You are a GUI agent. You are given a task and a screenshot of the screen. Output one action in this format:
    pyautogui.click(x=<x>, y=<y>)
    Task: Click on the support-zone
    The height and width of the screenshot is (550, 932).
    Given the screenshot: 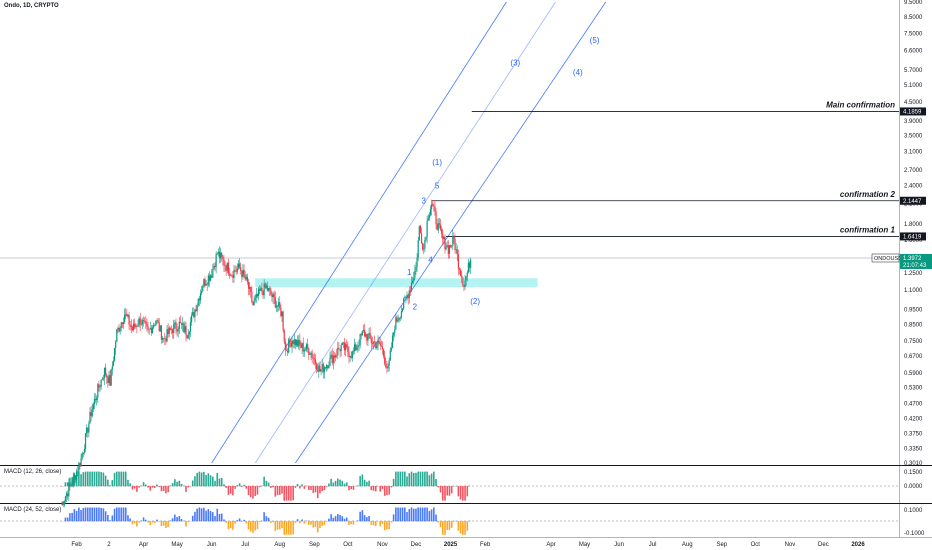 What is the action you would take?
    pyautogui.click(x=396, y=282)
    